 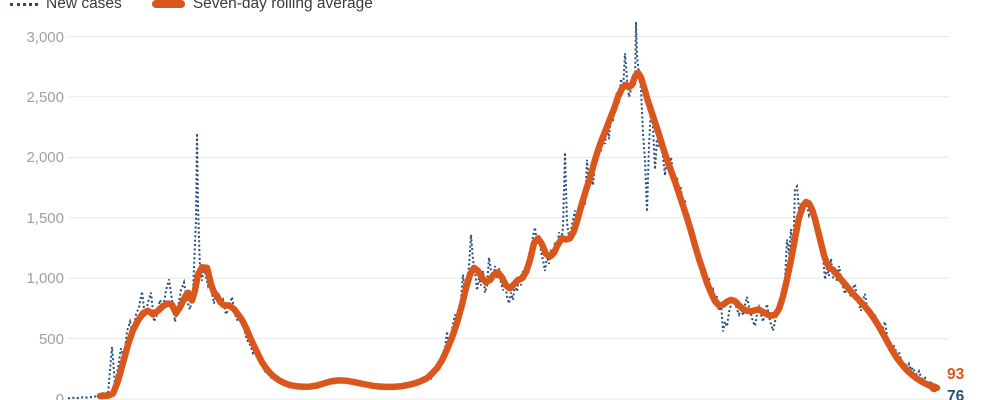 What do you see at coordinates (45, 37) in the screenshot?
I see `y-tick-label: 3,000` at bounding box center [45, 37].